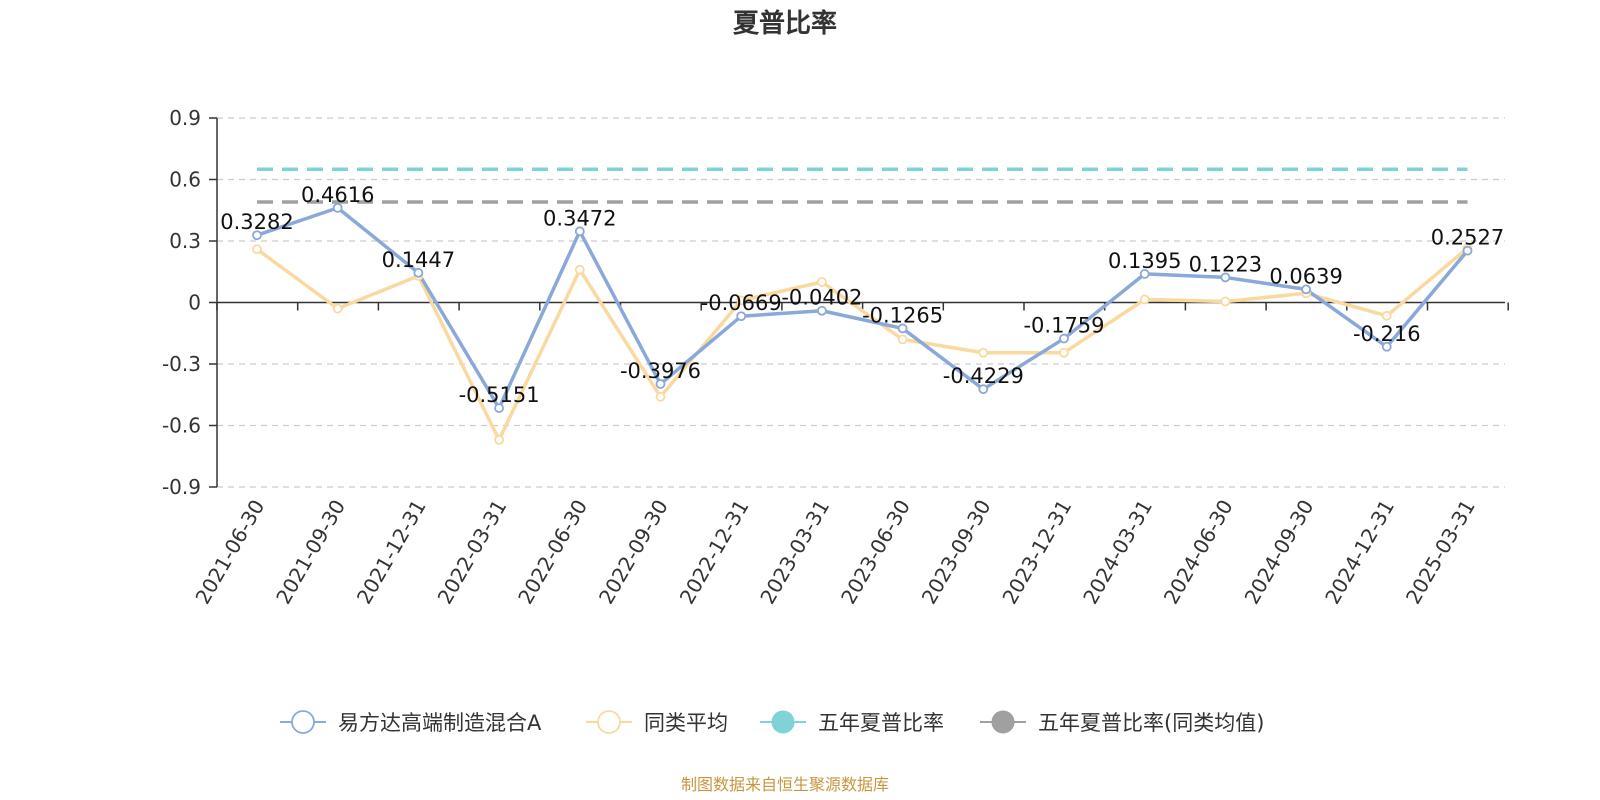 The width and height of the screenshot is (1600, 800). I want to click on legend-item: 五年夏普比率(同类均值), so click(1122, 722).